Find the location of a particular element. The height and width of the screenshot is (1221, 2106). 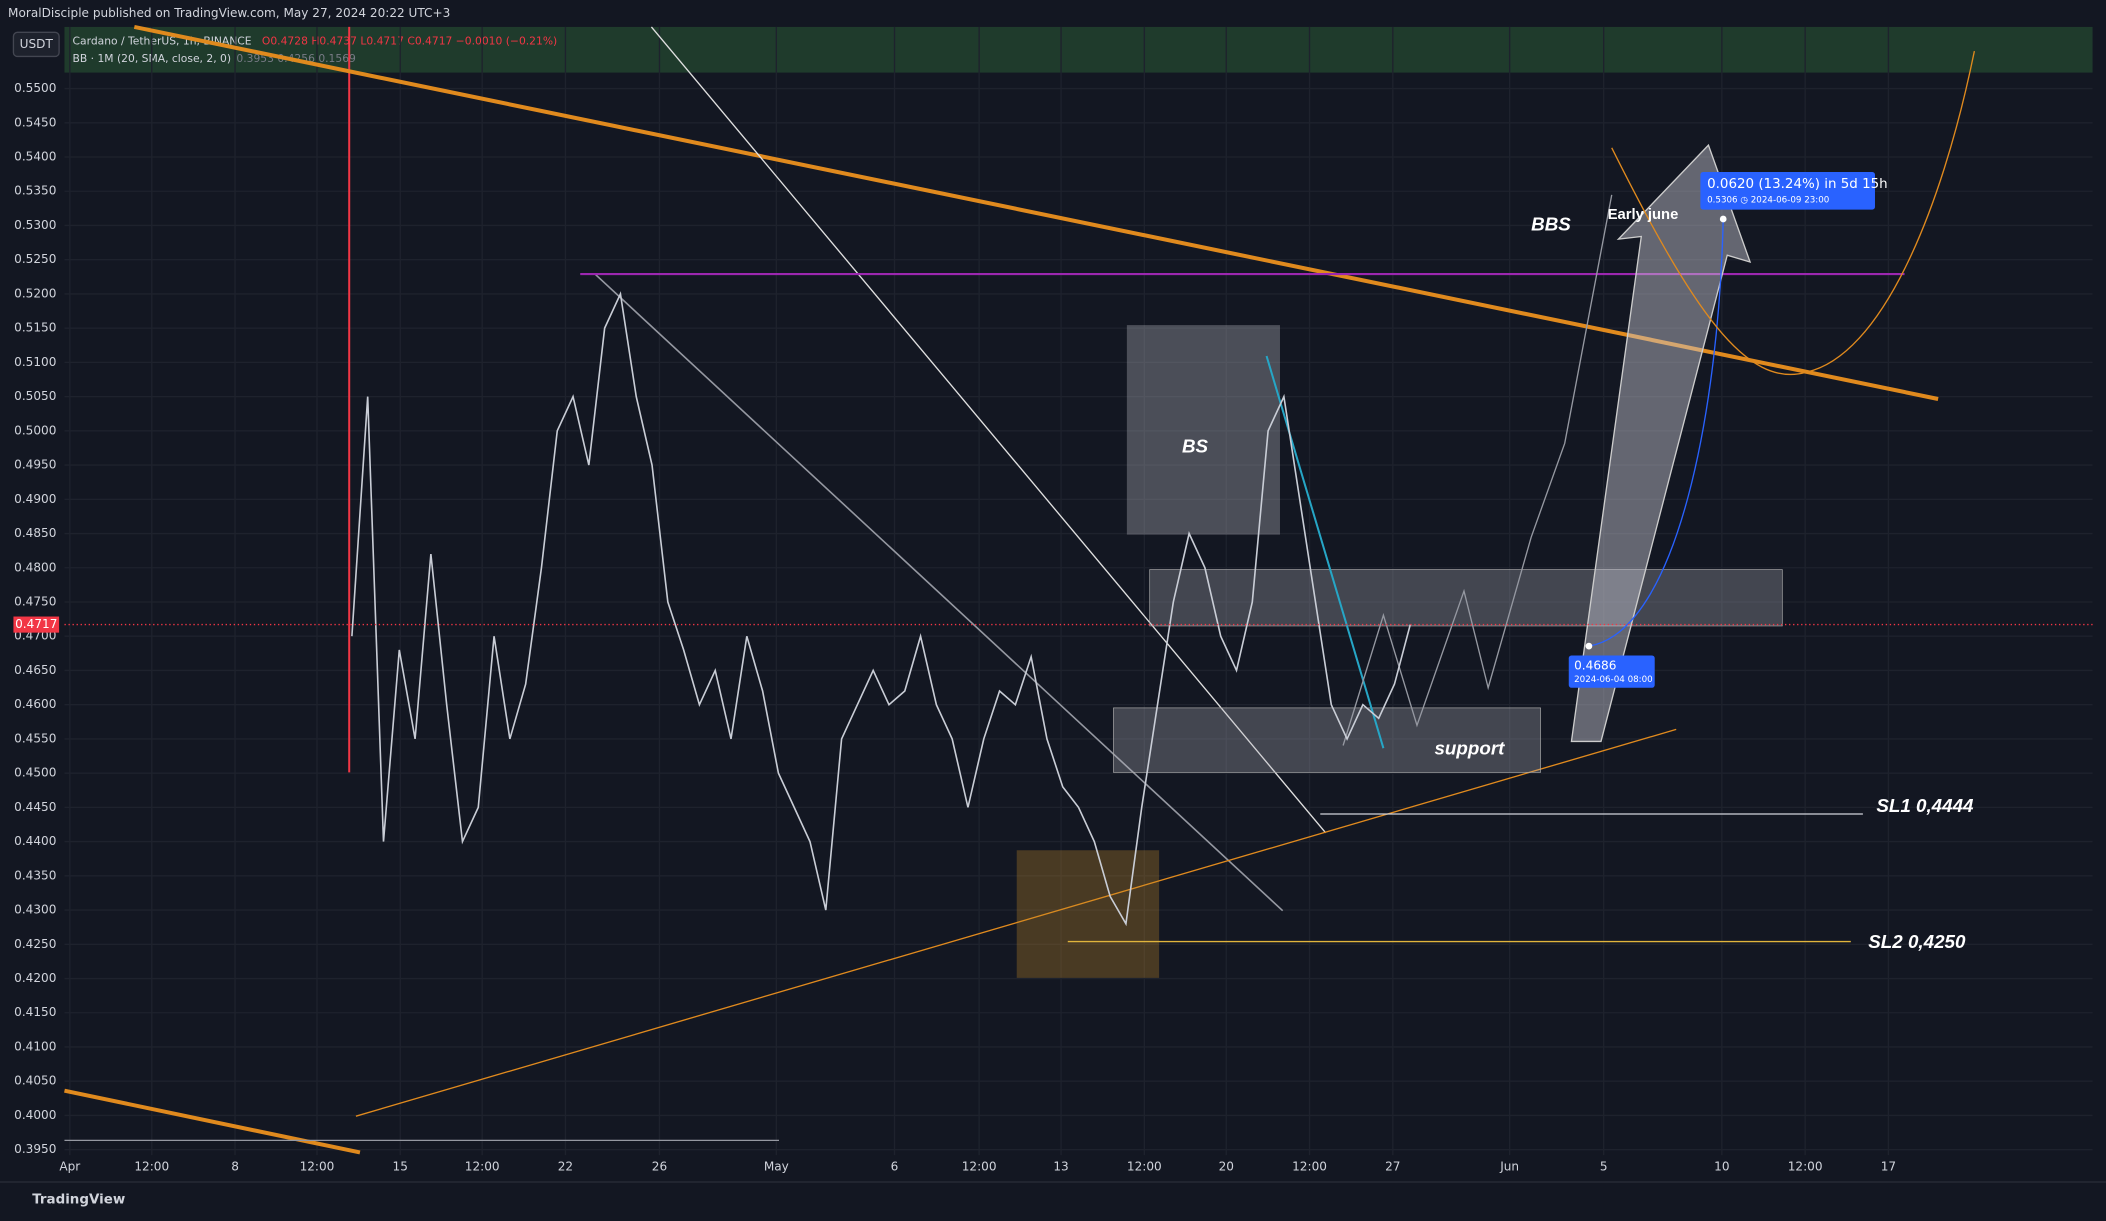

y-tick-label: 0.4050 is located at coordinates (35, 1081).